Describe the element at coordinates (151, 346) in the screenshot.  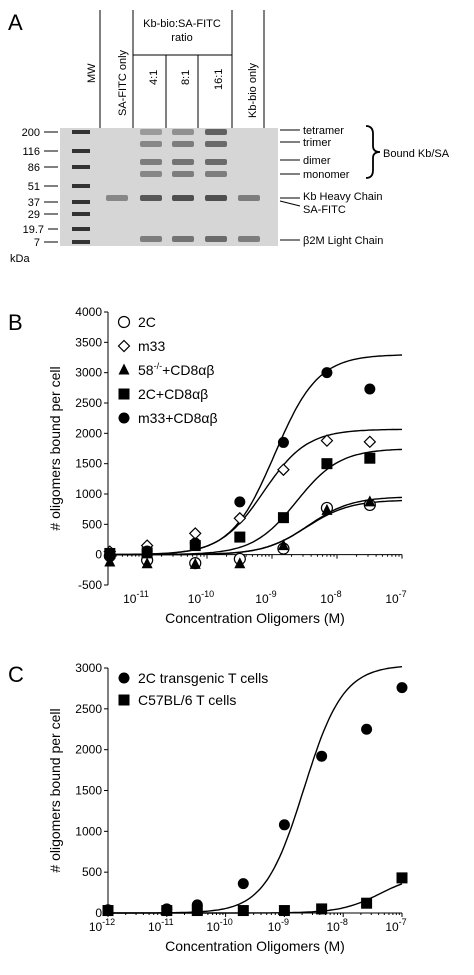
I see `legend-label: m33` at that location.